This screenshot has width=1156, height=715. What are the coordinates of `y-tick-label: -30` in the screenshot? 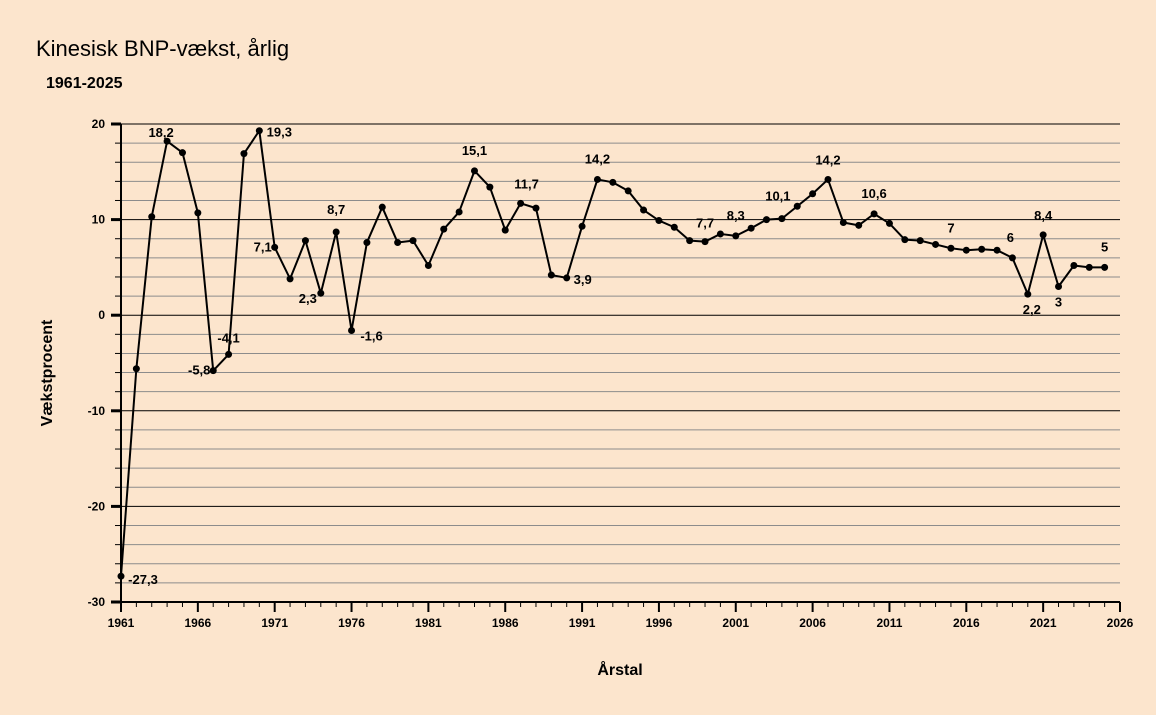 It's located at (97, 602).